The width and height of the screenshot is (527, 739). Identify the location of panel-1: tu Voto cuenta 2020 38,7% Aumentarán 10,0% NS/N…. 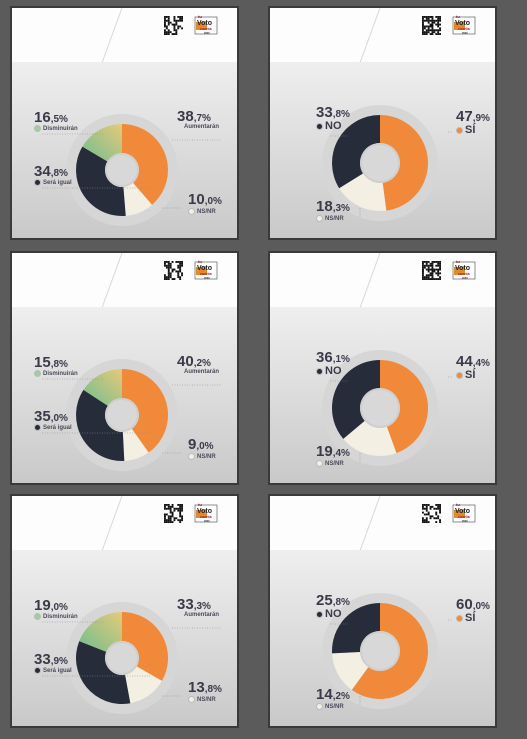
(124, 123).